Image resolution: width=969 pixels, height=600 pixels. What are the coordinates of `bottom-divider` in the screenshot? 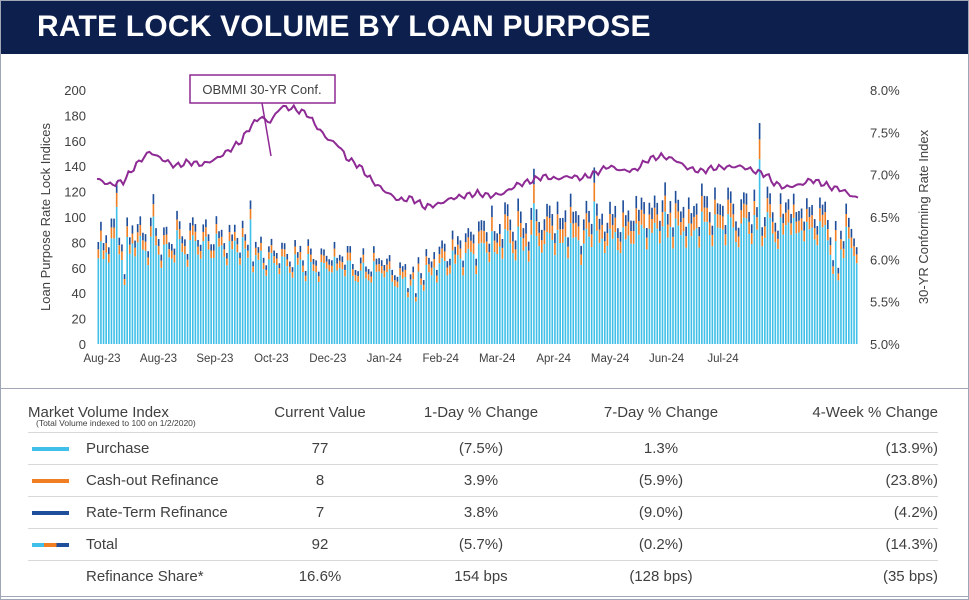 It's located at (484, 596).